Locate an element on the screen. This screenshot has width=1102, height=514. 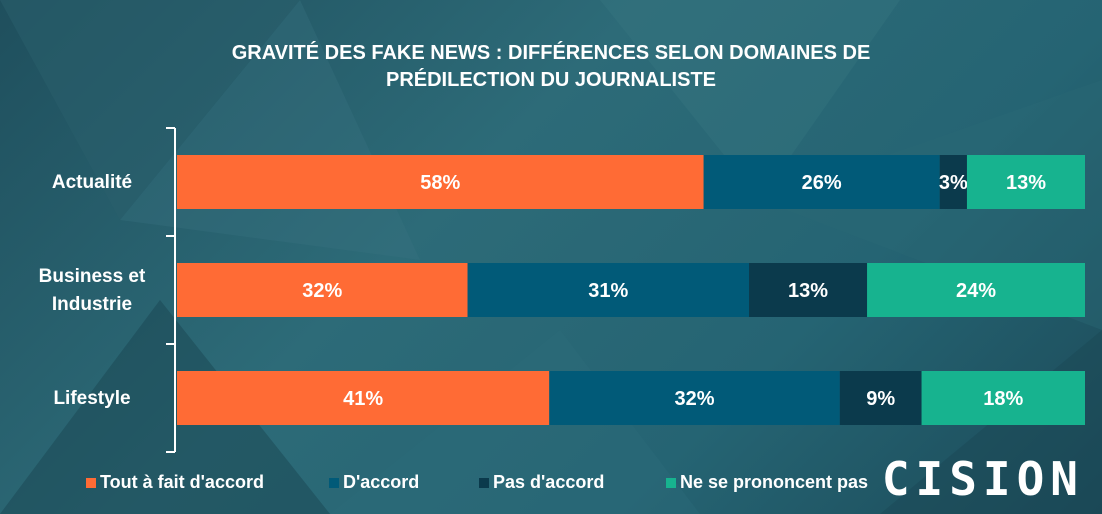
category-label-line: Actualité is located at coordinates (92, 182).